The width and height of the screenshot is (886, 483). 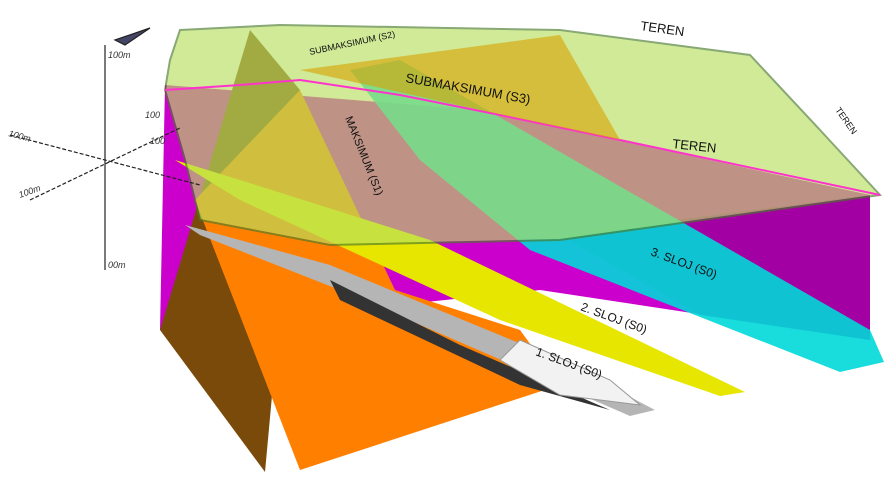 I want to click on axis-label: 00m, so click(x=117, y=265).